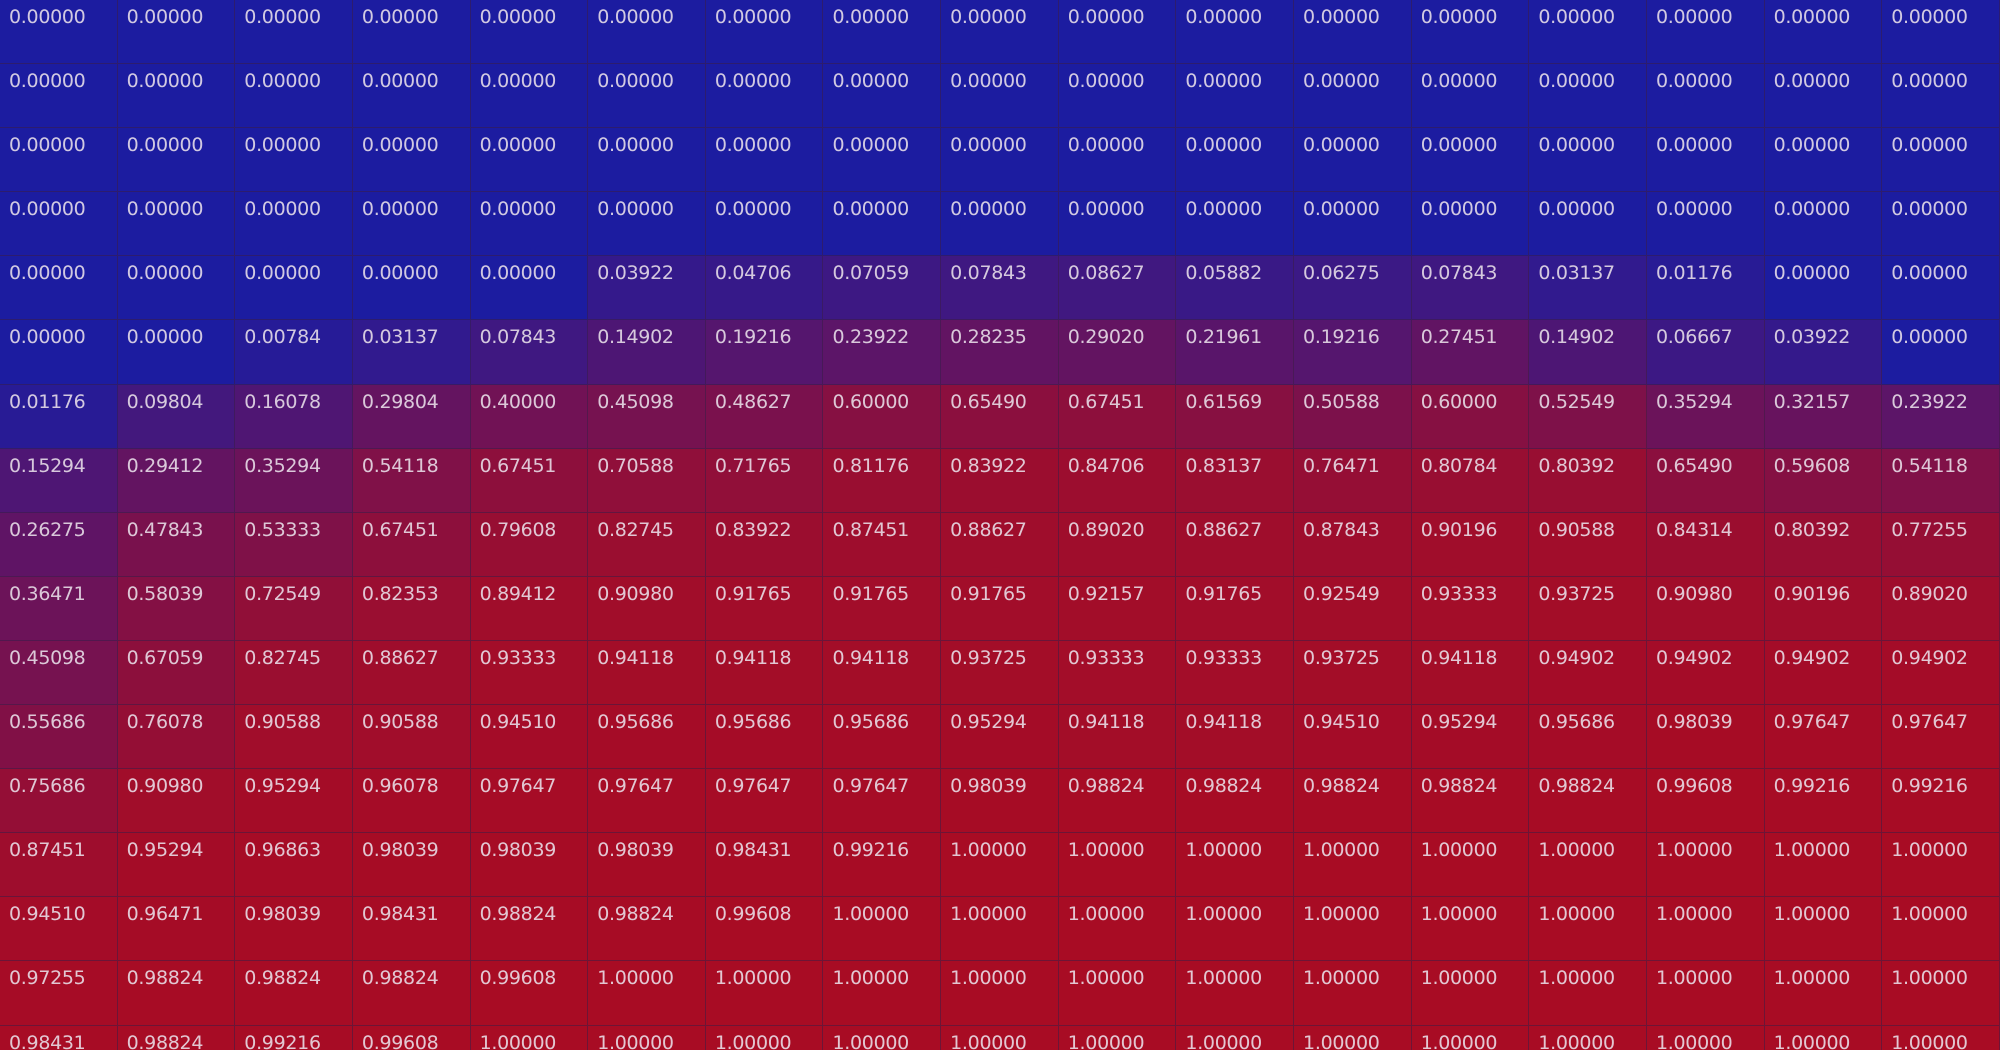 This screenshot has height=1050, width=2000. What do you see at coordinates (411, 608) in the screenshot?
I see `heatmap-cell: 0.82353` at bounding box center [411, 608].